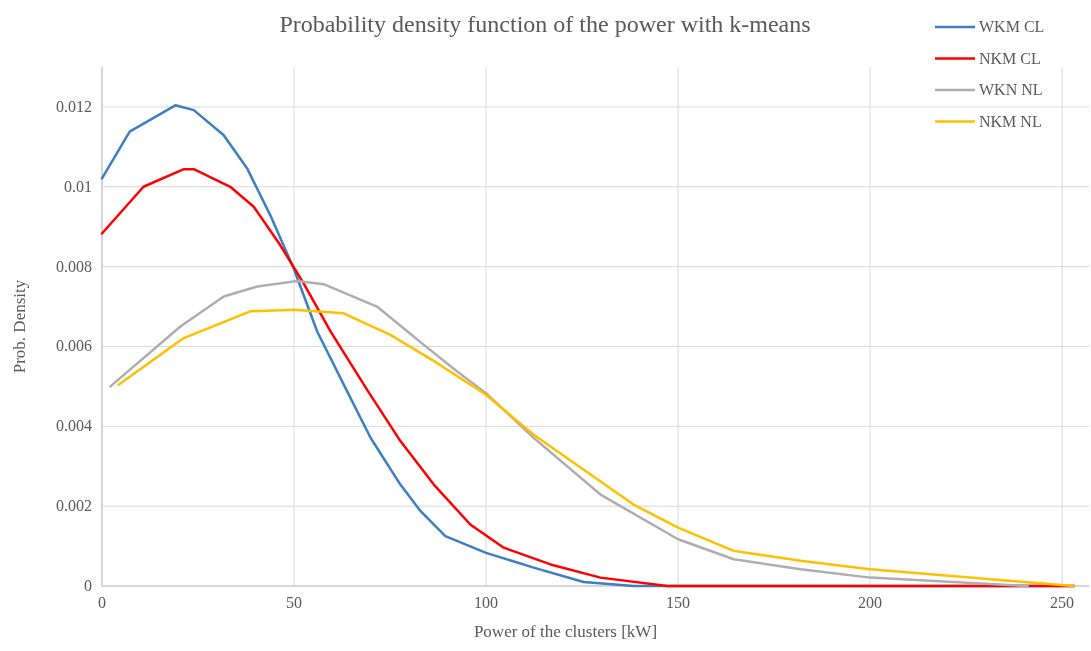 The height and width of the screenshot is (651, 1091). I want to click on y-axis-title: Prob. Density, so click(19, 326).